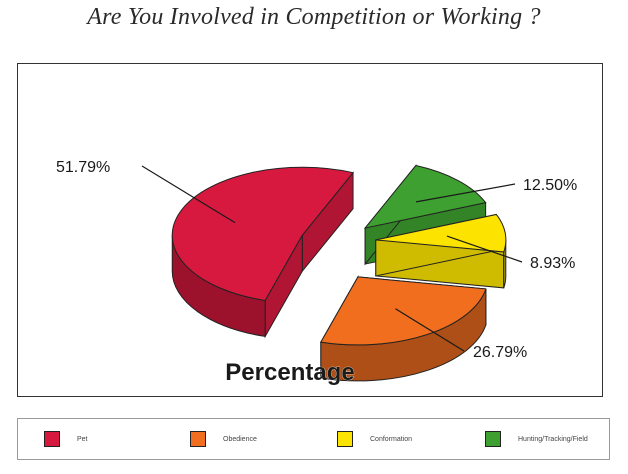 Image resolution: width=628 pixels, height=474 pixels. Describe the element at coordinates (240, 439) in the screenshot. I see `legend-label: Obedience` at that location.